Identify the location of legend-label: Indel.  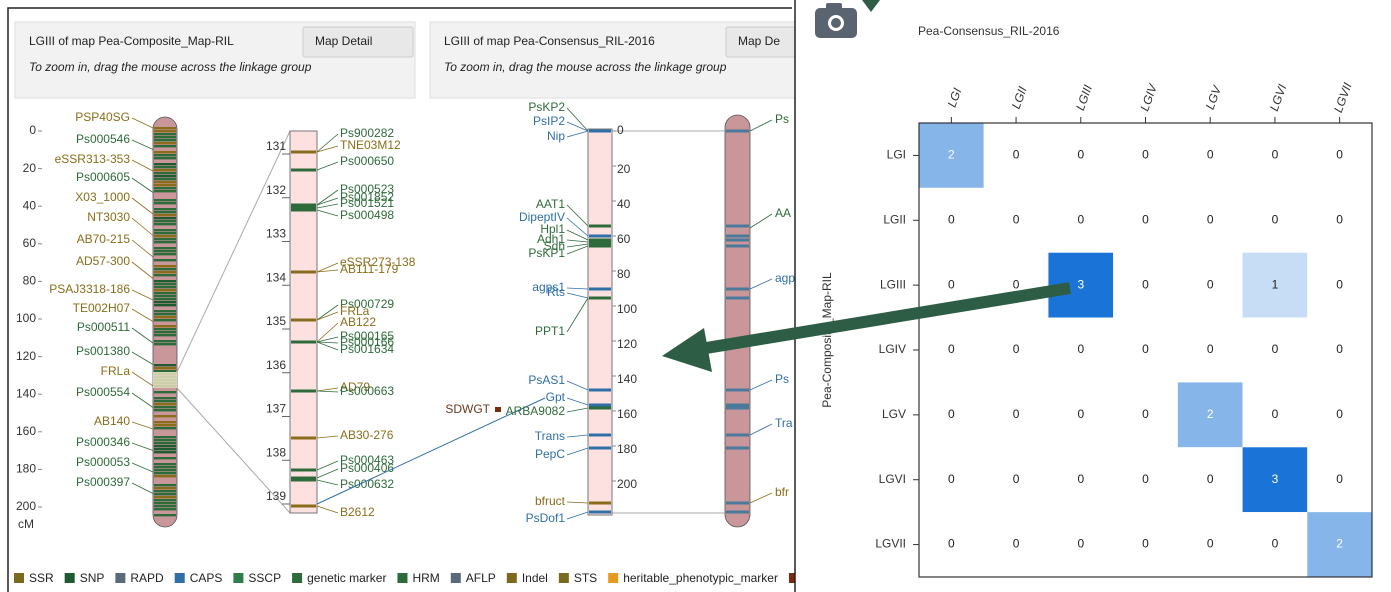
(535, 578).